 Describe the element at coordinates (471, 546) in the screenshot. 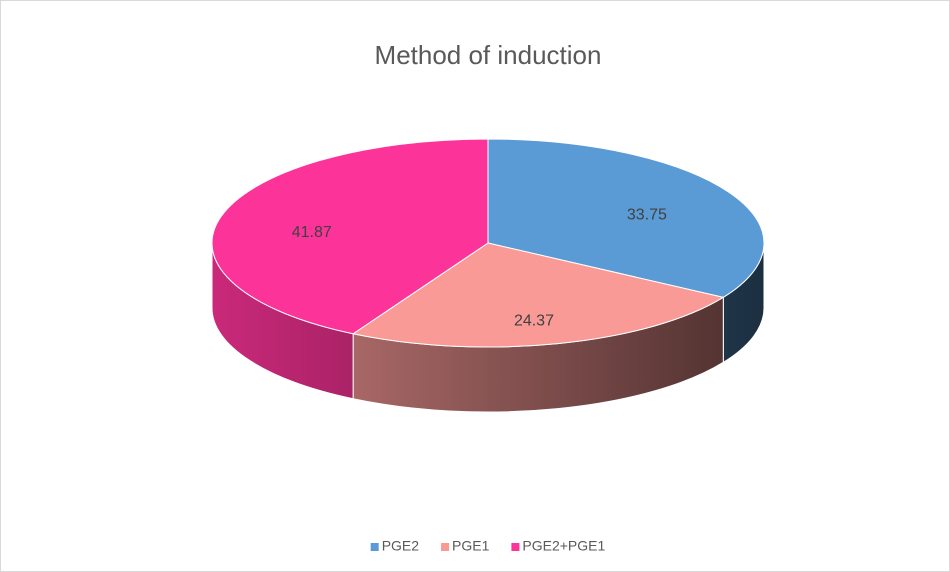

I see `legend-label: PGE1` at that location.